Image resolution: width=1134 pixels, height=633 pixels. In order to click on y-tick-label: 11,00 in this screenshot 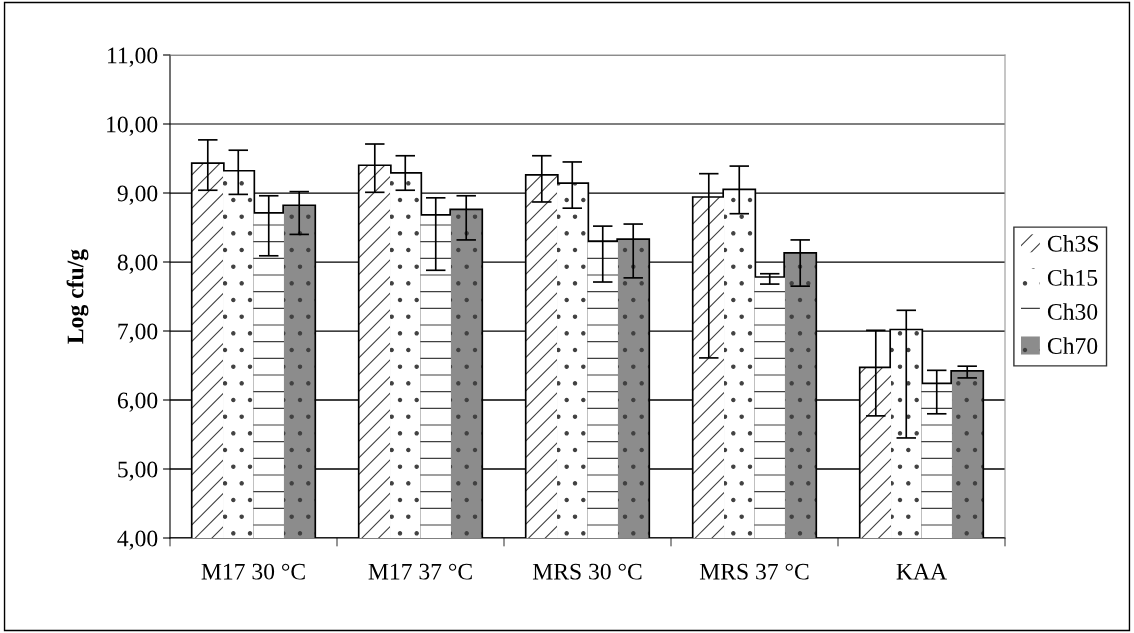, I will do `click(133, 57)`.